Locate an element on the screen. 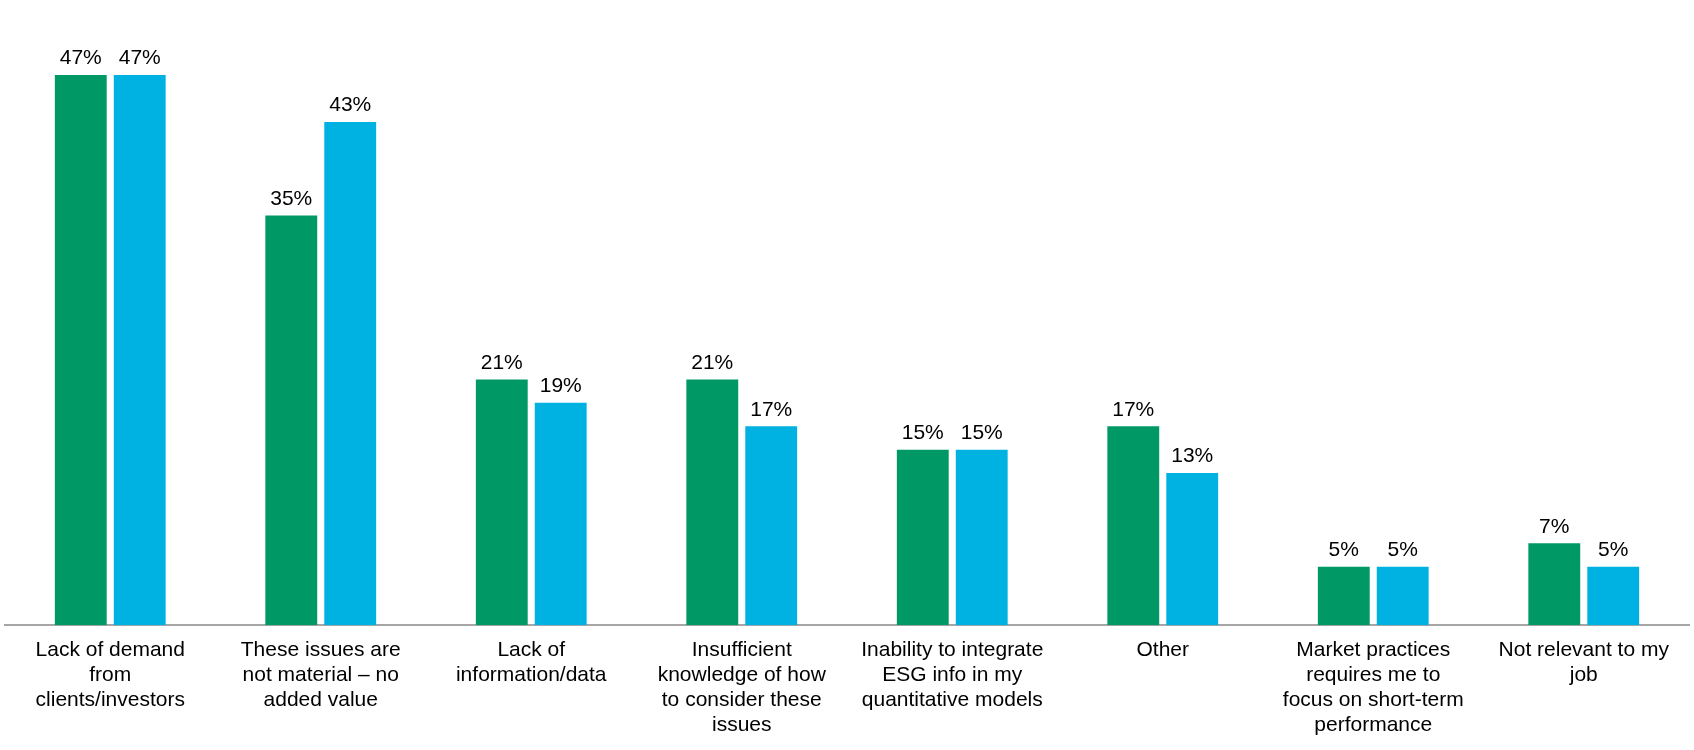 The width and height of the screenshot is (1694, 750). x-tick-label: Inability to integrate ESG info in my quantitative models is located at coordinates (952, 673).